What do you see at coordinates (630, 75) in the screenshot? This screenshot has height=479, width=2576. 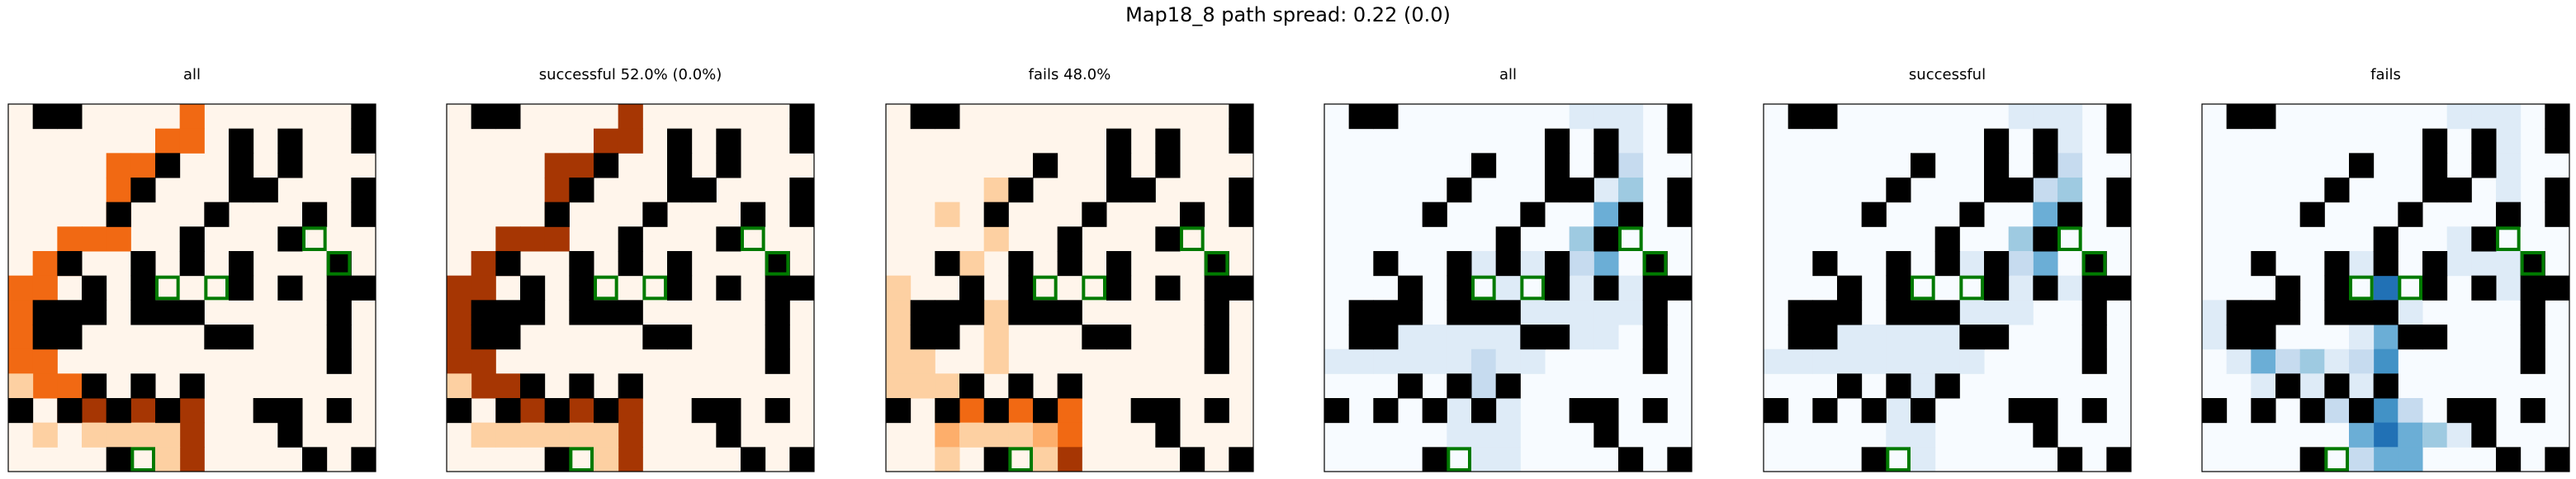 I see `panel-title: successful 52.0% (0.0%)` at bounding box center [630, 75].